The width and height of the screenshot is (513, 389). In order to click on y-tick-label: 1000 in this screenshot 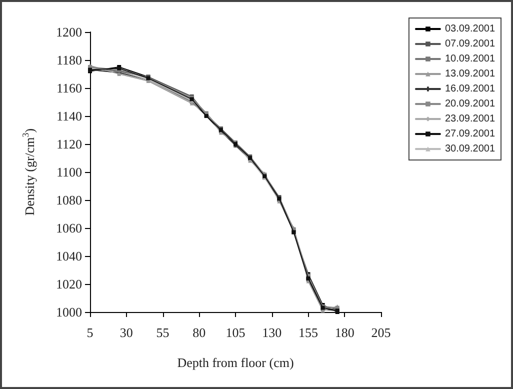, I will do `click(69, 312)`.